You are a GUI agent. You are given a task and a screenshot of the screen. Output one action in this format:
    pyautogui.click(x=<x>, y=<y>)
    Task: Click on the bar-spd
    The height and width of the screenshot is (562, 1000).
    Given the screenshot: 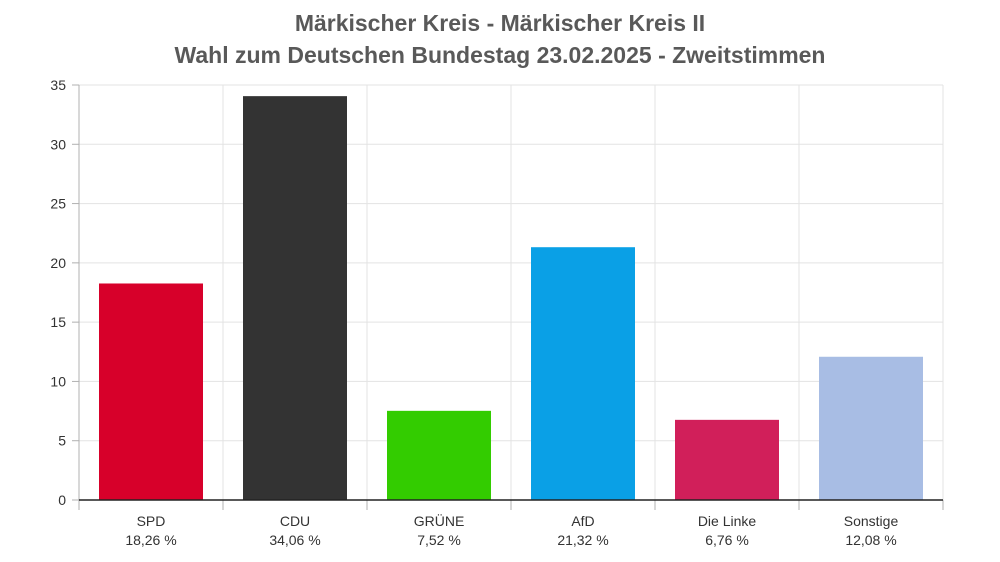 What is the action you would take?
    pyautogui.click(x=151, y=391)
    